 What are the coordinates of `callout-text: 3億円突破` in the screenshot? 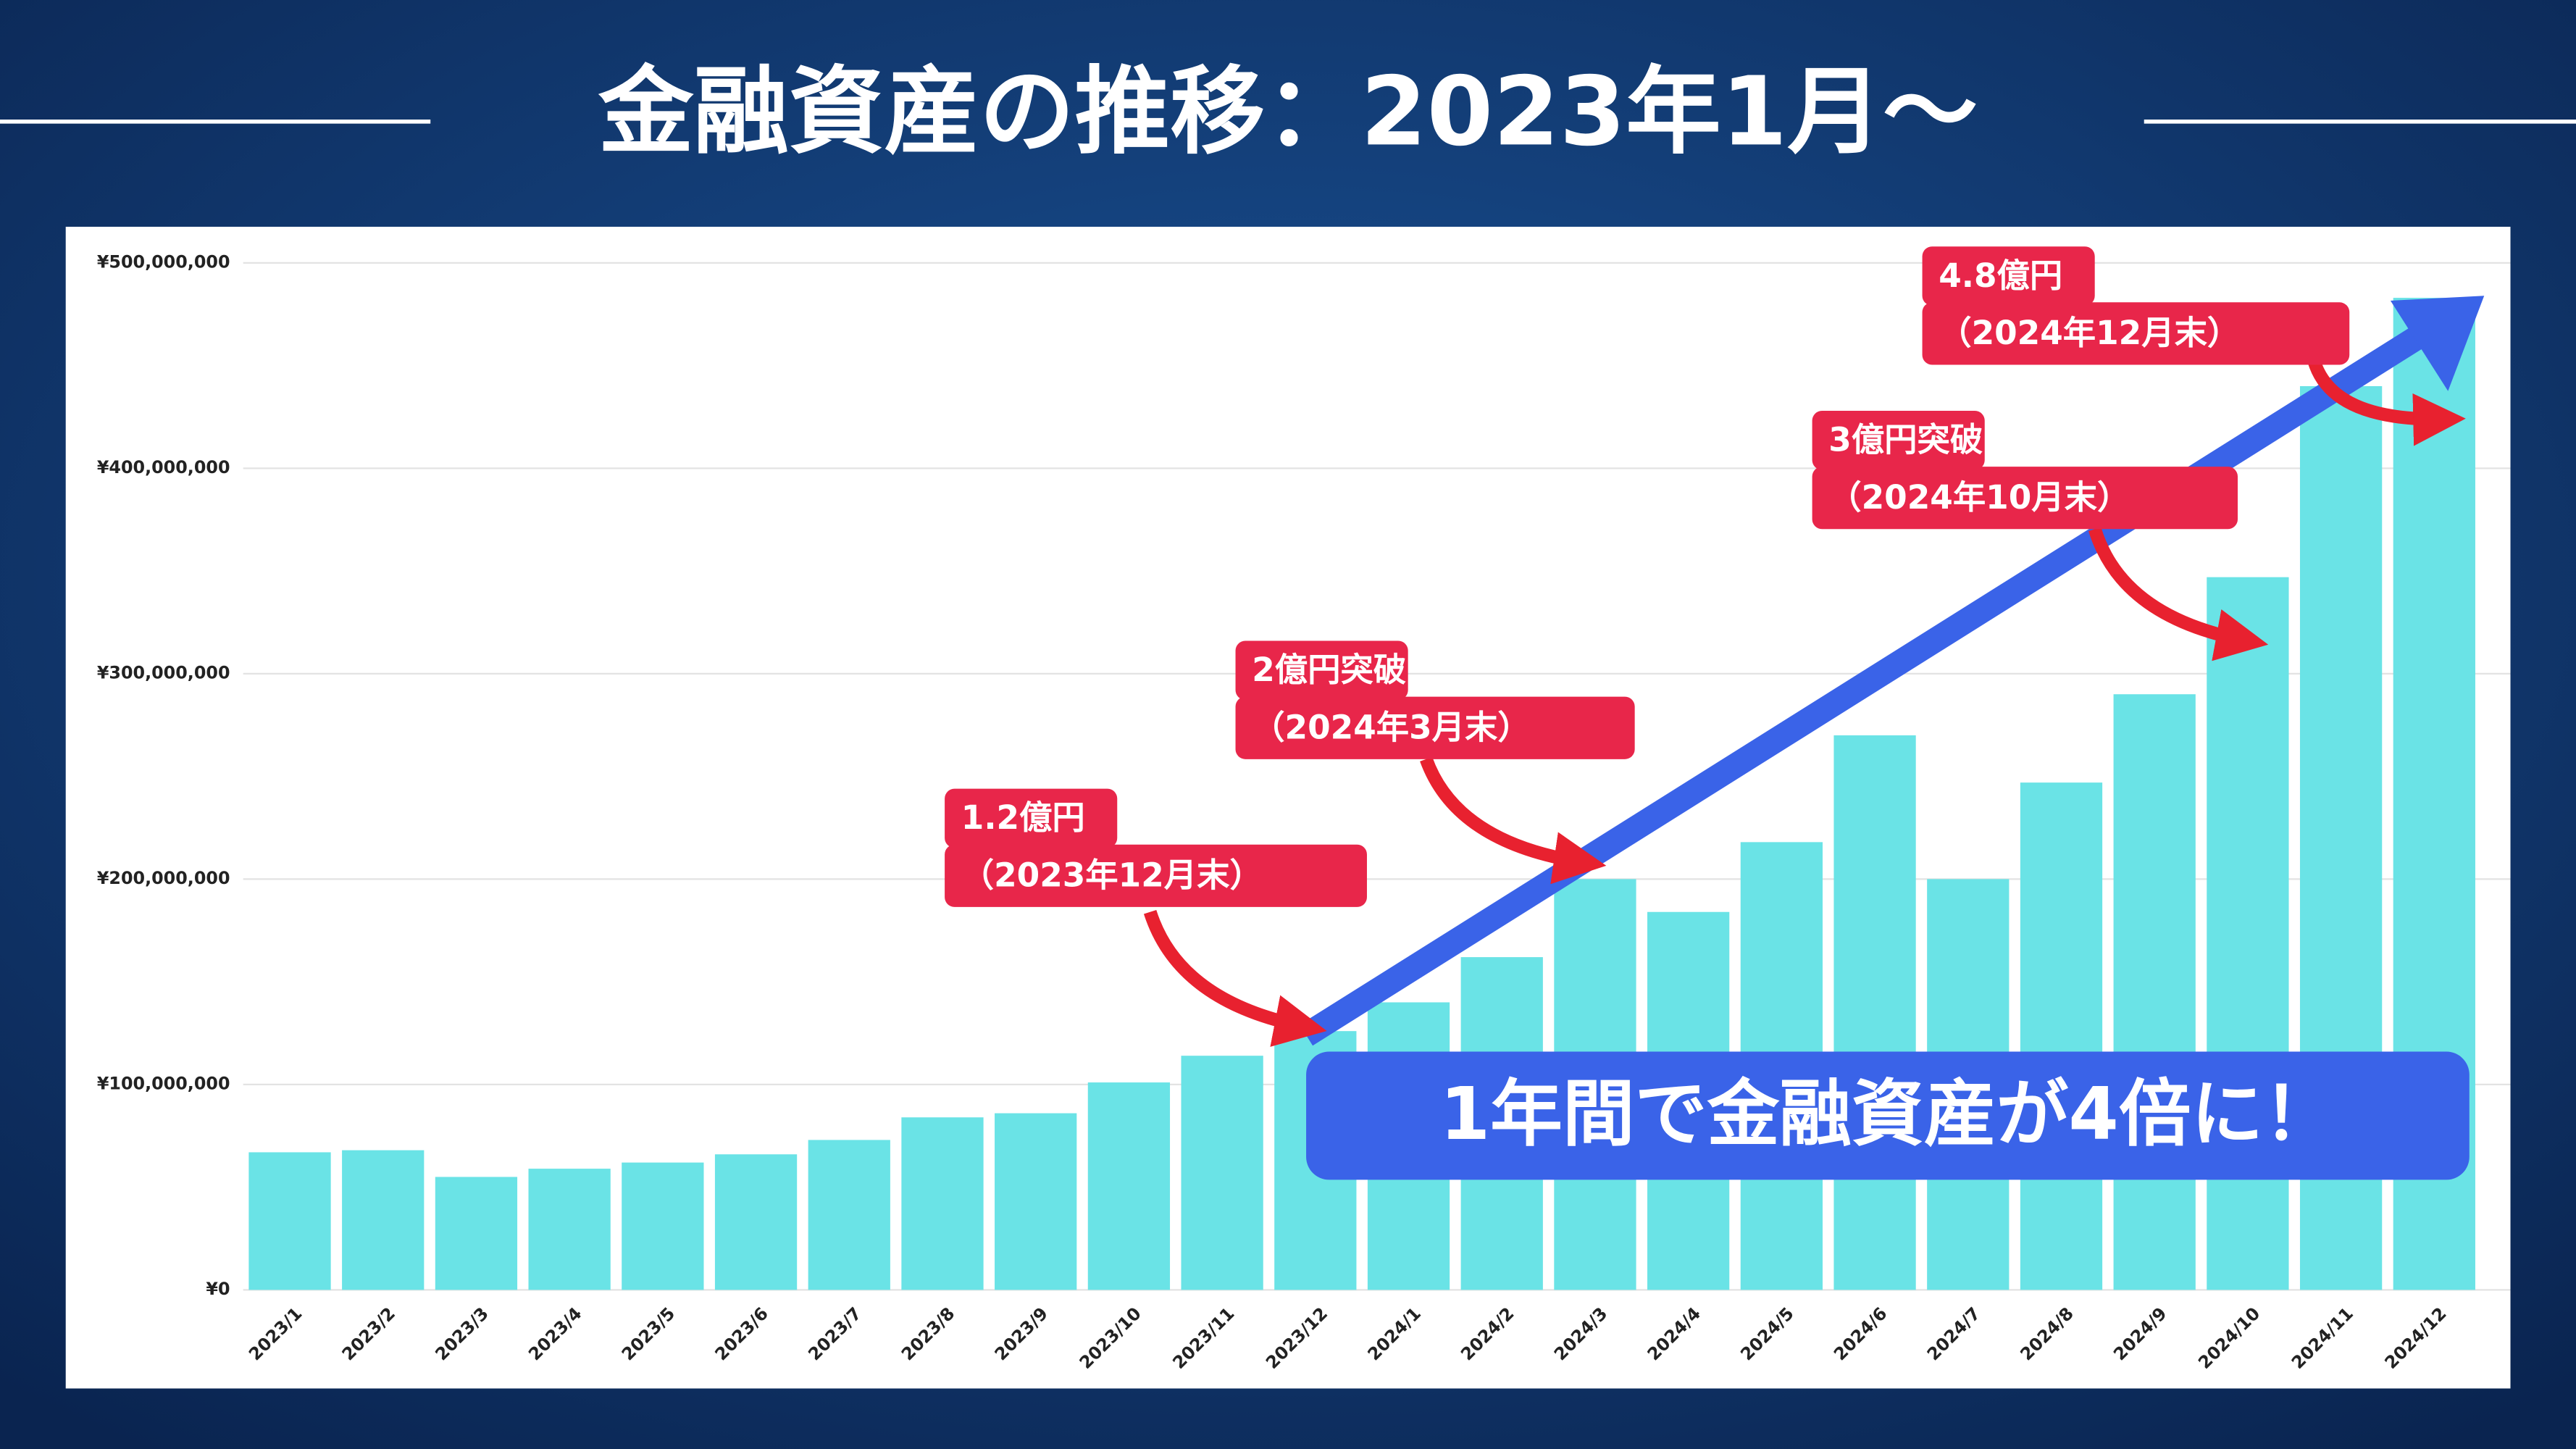 It's located at (1905, 440).